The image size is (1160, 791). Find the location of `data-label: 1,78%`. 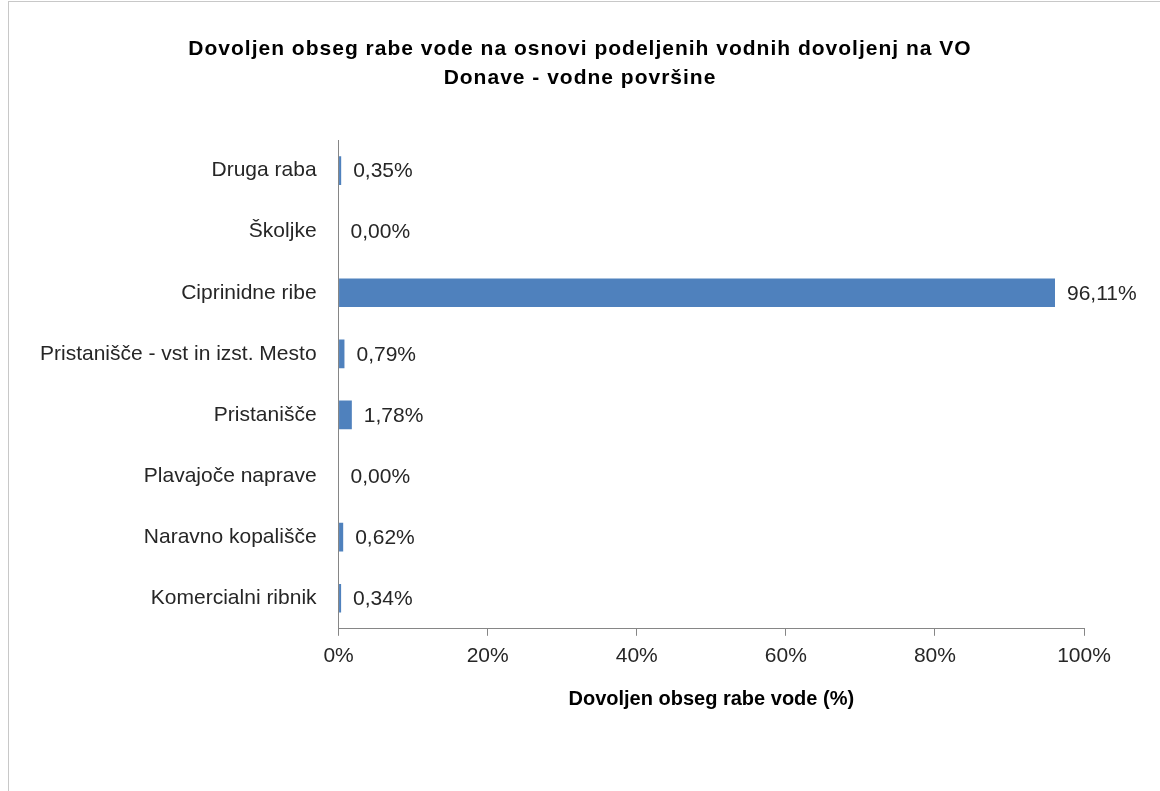

data-label: 1,78% is located at coordinates (393, 414).